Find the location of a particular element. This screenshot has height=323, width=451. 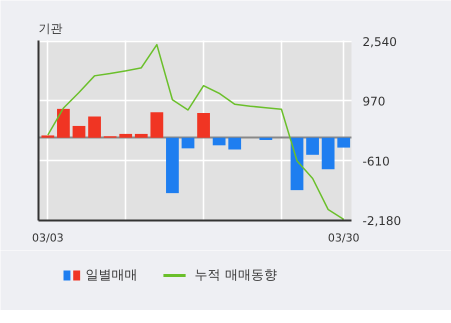

legend-label: 누적 매매동향 is located at coordinates (235, 275).